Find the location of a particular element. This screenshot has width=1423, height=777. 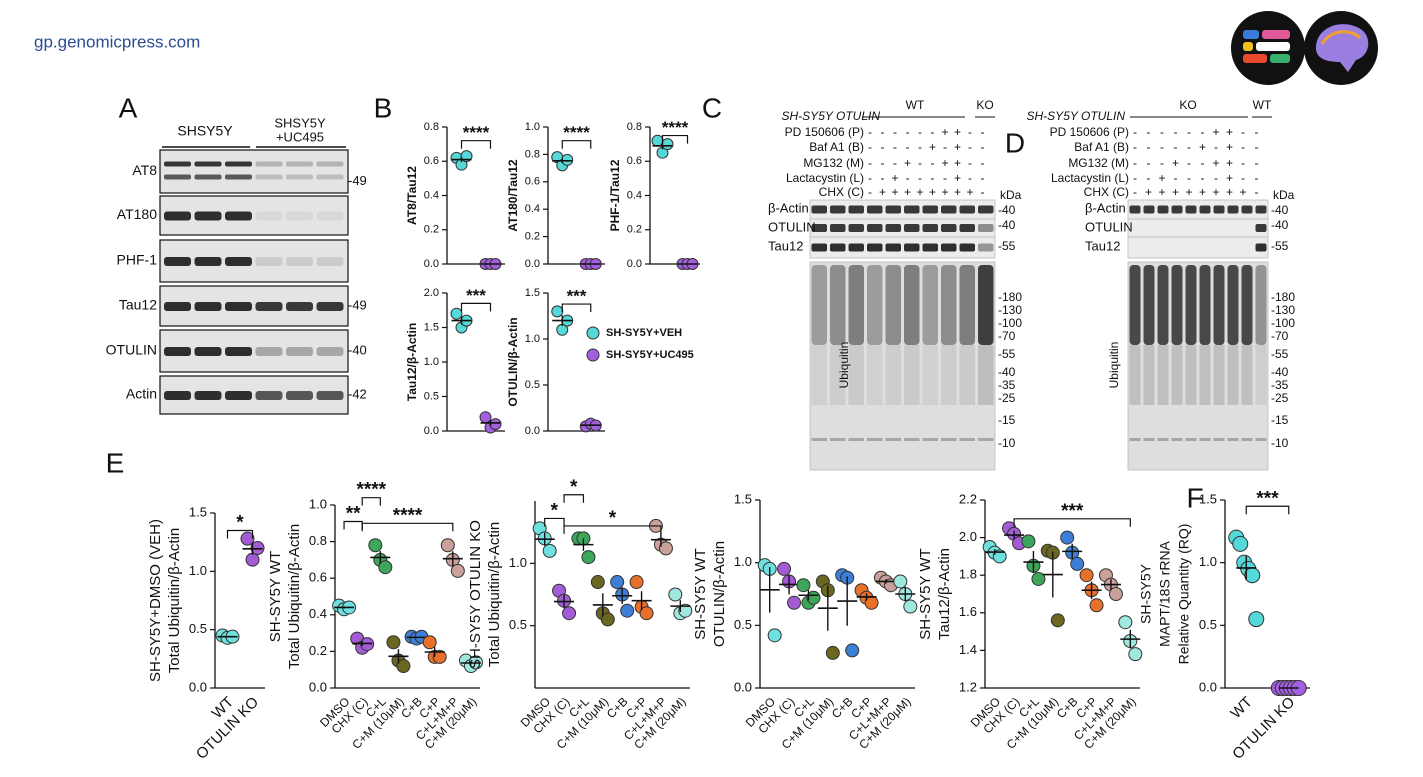

panel-letter: F is located at coordinates (1194, 497).